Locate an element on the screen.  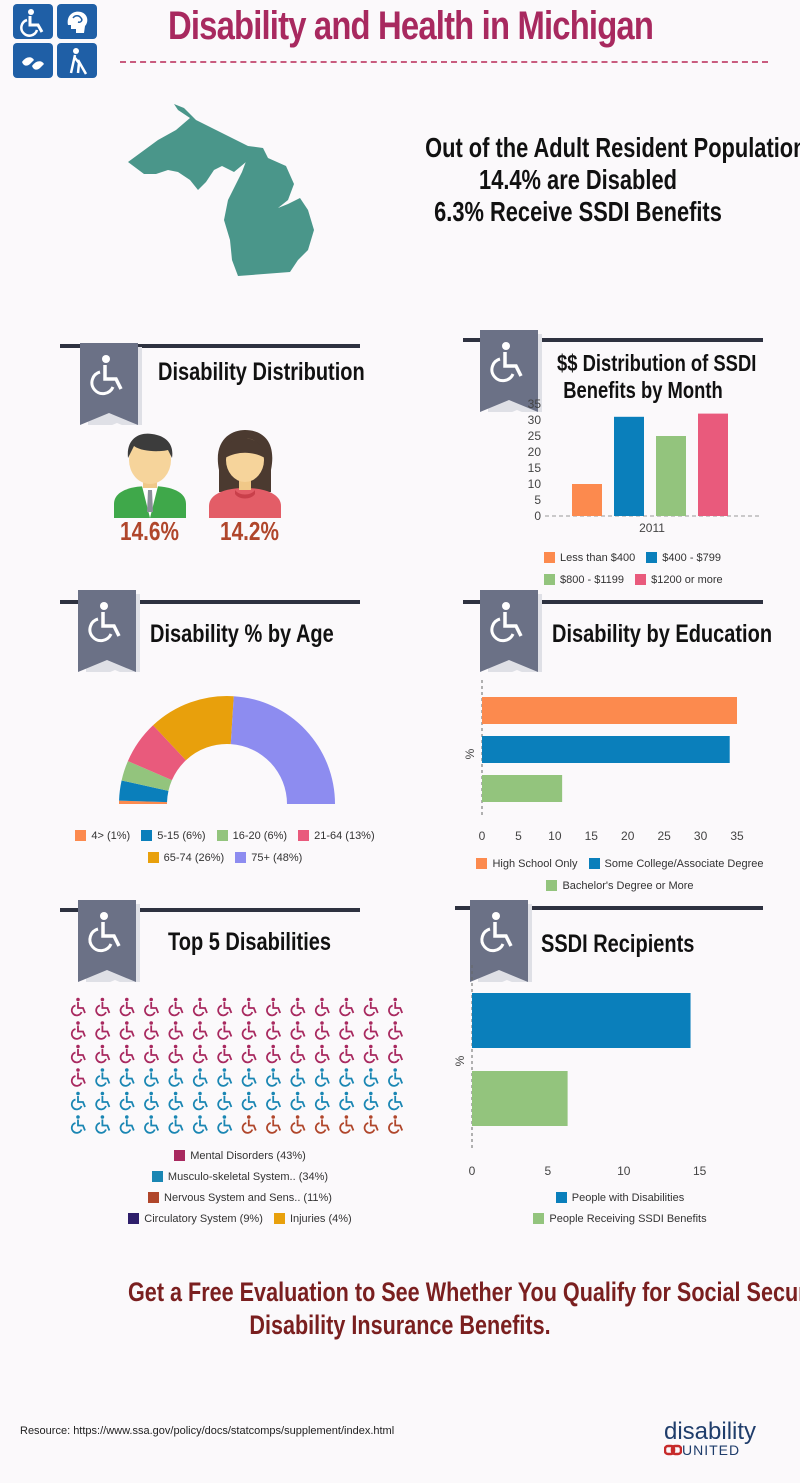
recipients-title: SSDI Recipients is located at coordinates (618, 944).